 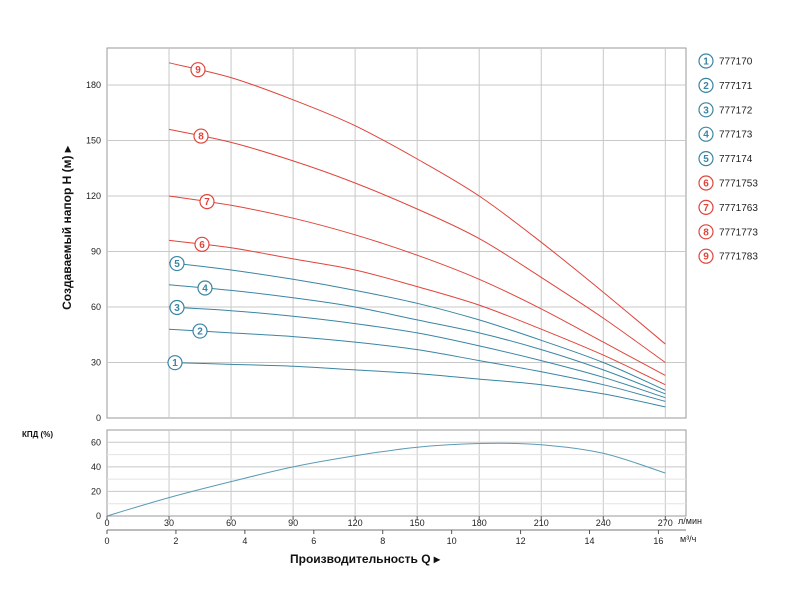 What do you see at coordinates (541, 523) in the screenshot?
I see `x-lpm-tick-label: 210` at bounding box center [541, 523].